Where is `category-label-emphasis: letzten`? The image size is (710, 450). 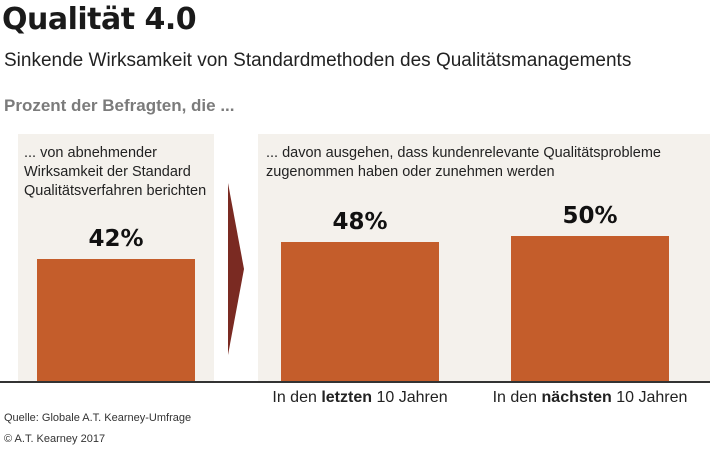
category-label-emphasis: letzten is located at coordinates (346, 397).